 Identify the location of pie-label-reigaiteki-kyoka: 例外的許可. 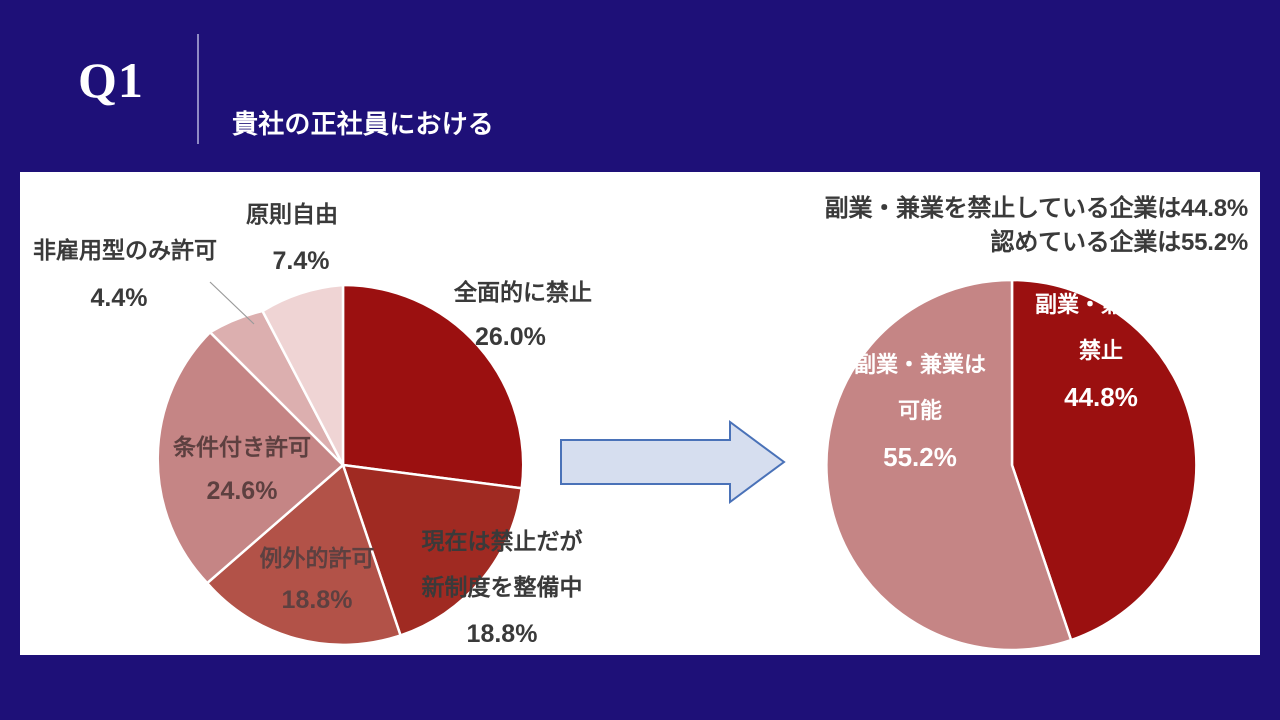
(317, 558).